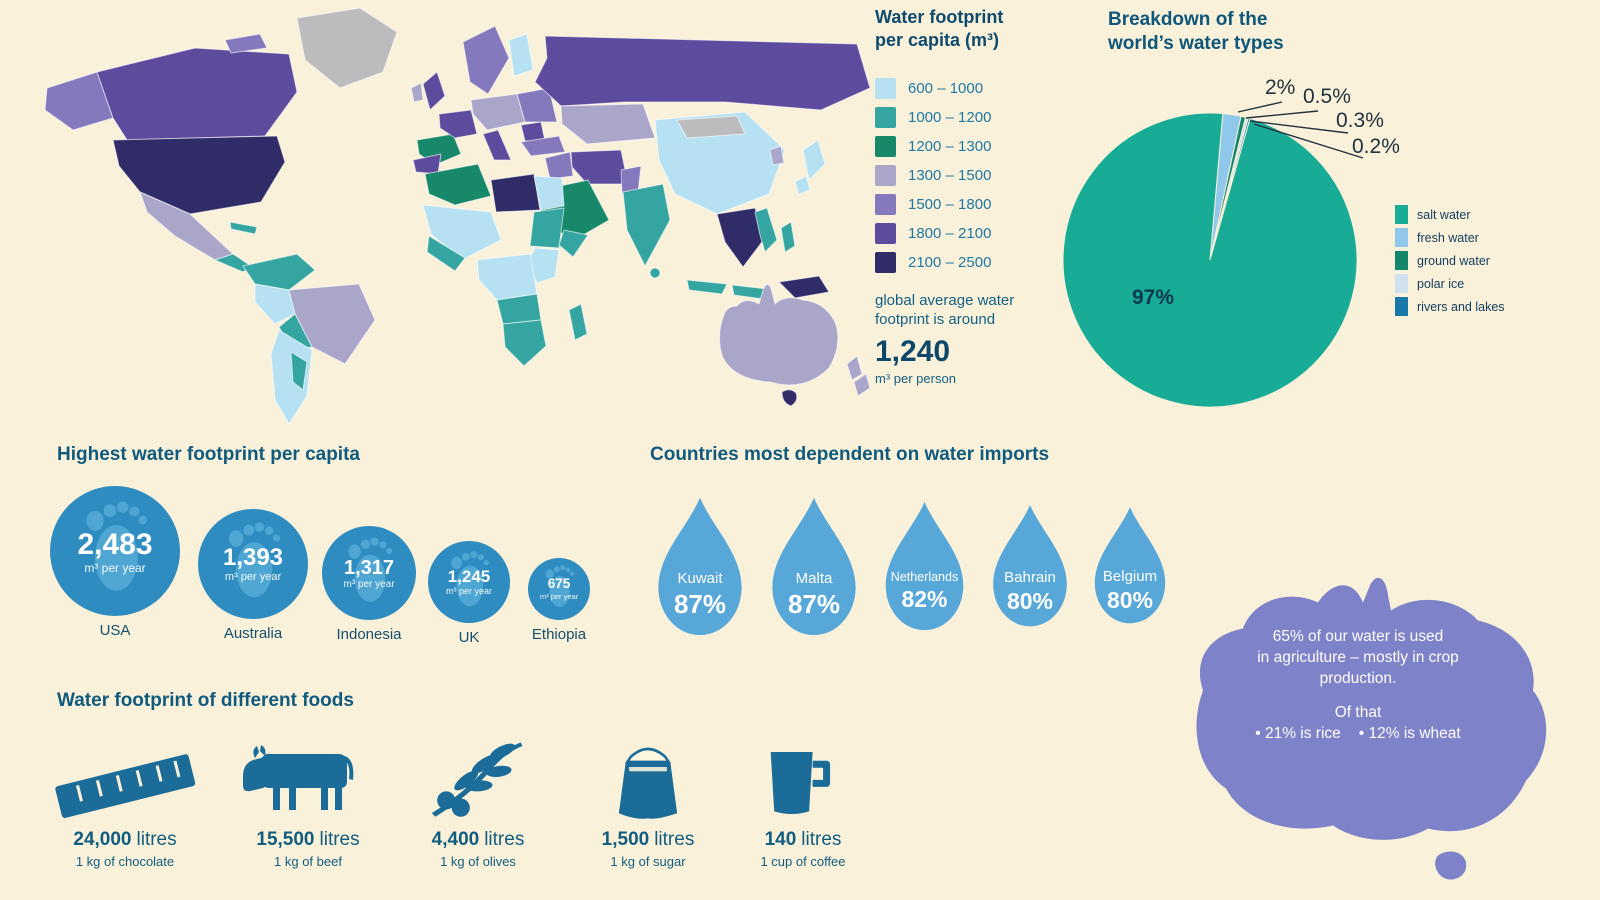 The image size is (1600, 900). What do you see at coordinates (102, 839) in the screenshot?
I see `food-amount: 24,000` at bounding box center [102, 839].